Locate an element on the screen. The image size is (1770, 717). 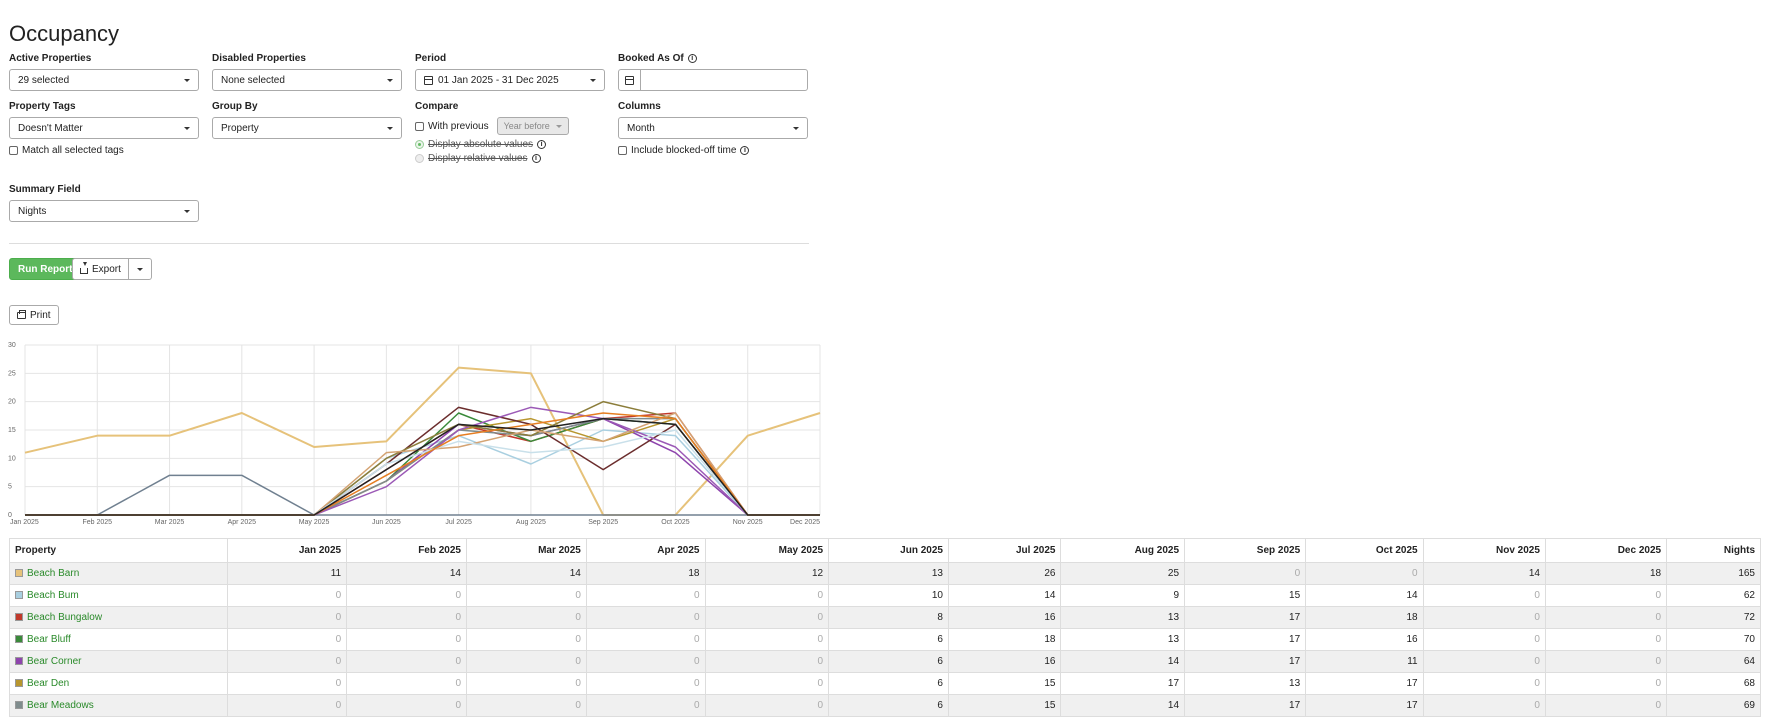
period-select: 01 Jan 2025 - 31 Dec 2025 is located at coordinates (510, 80).